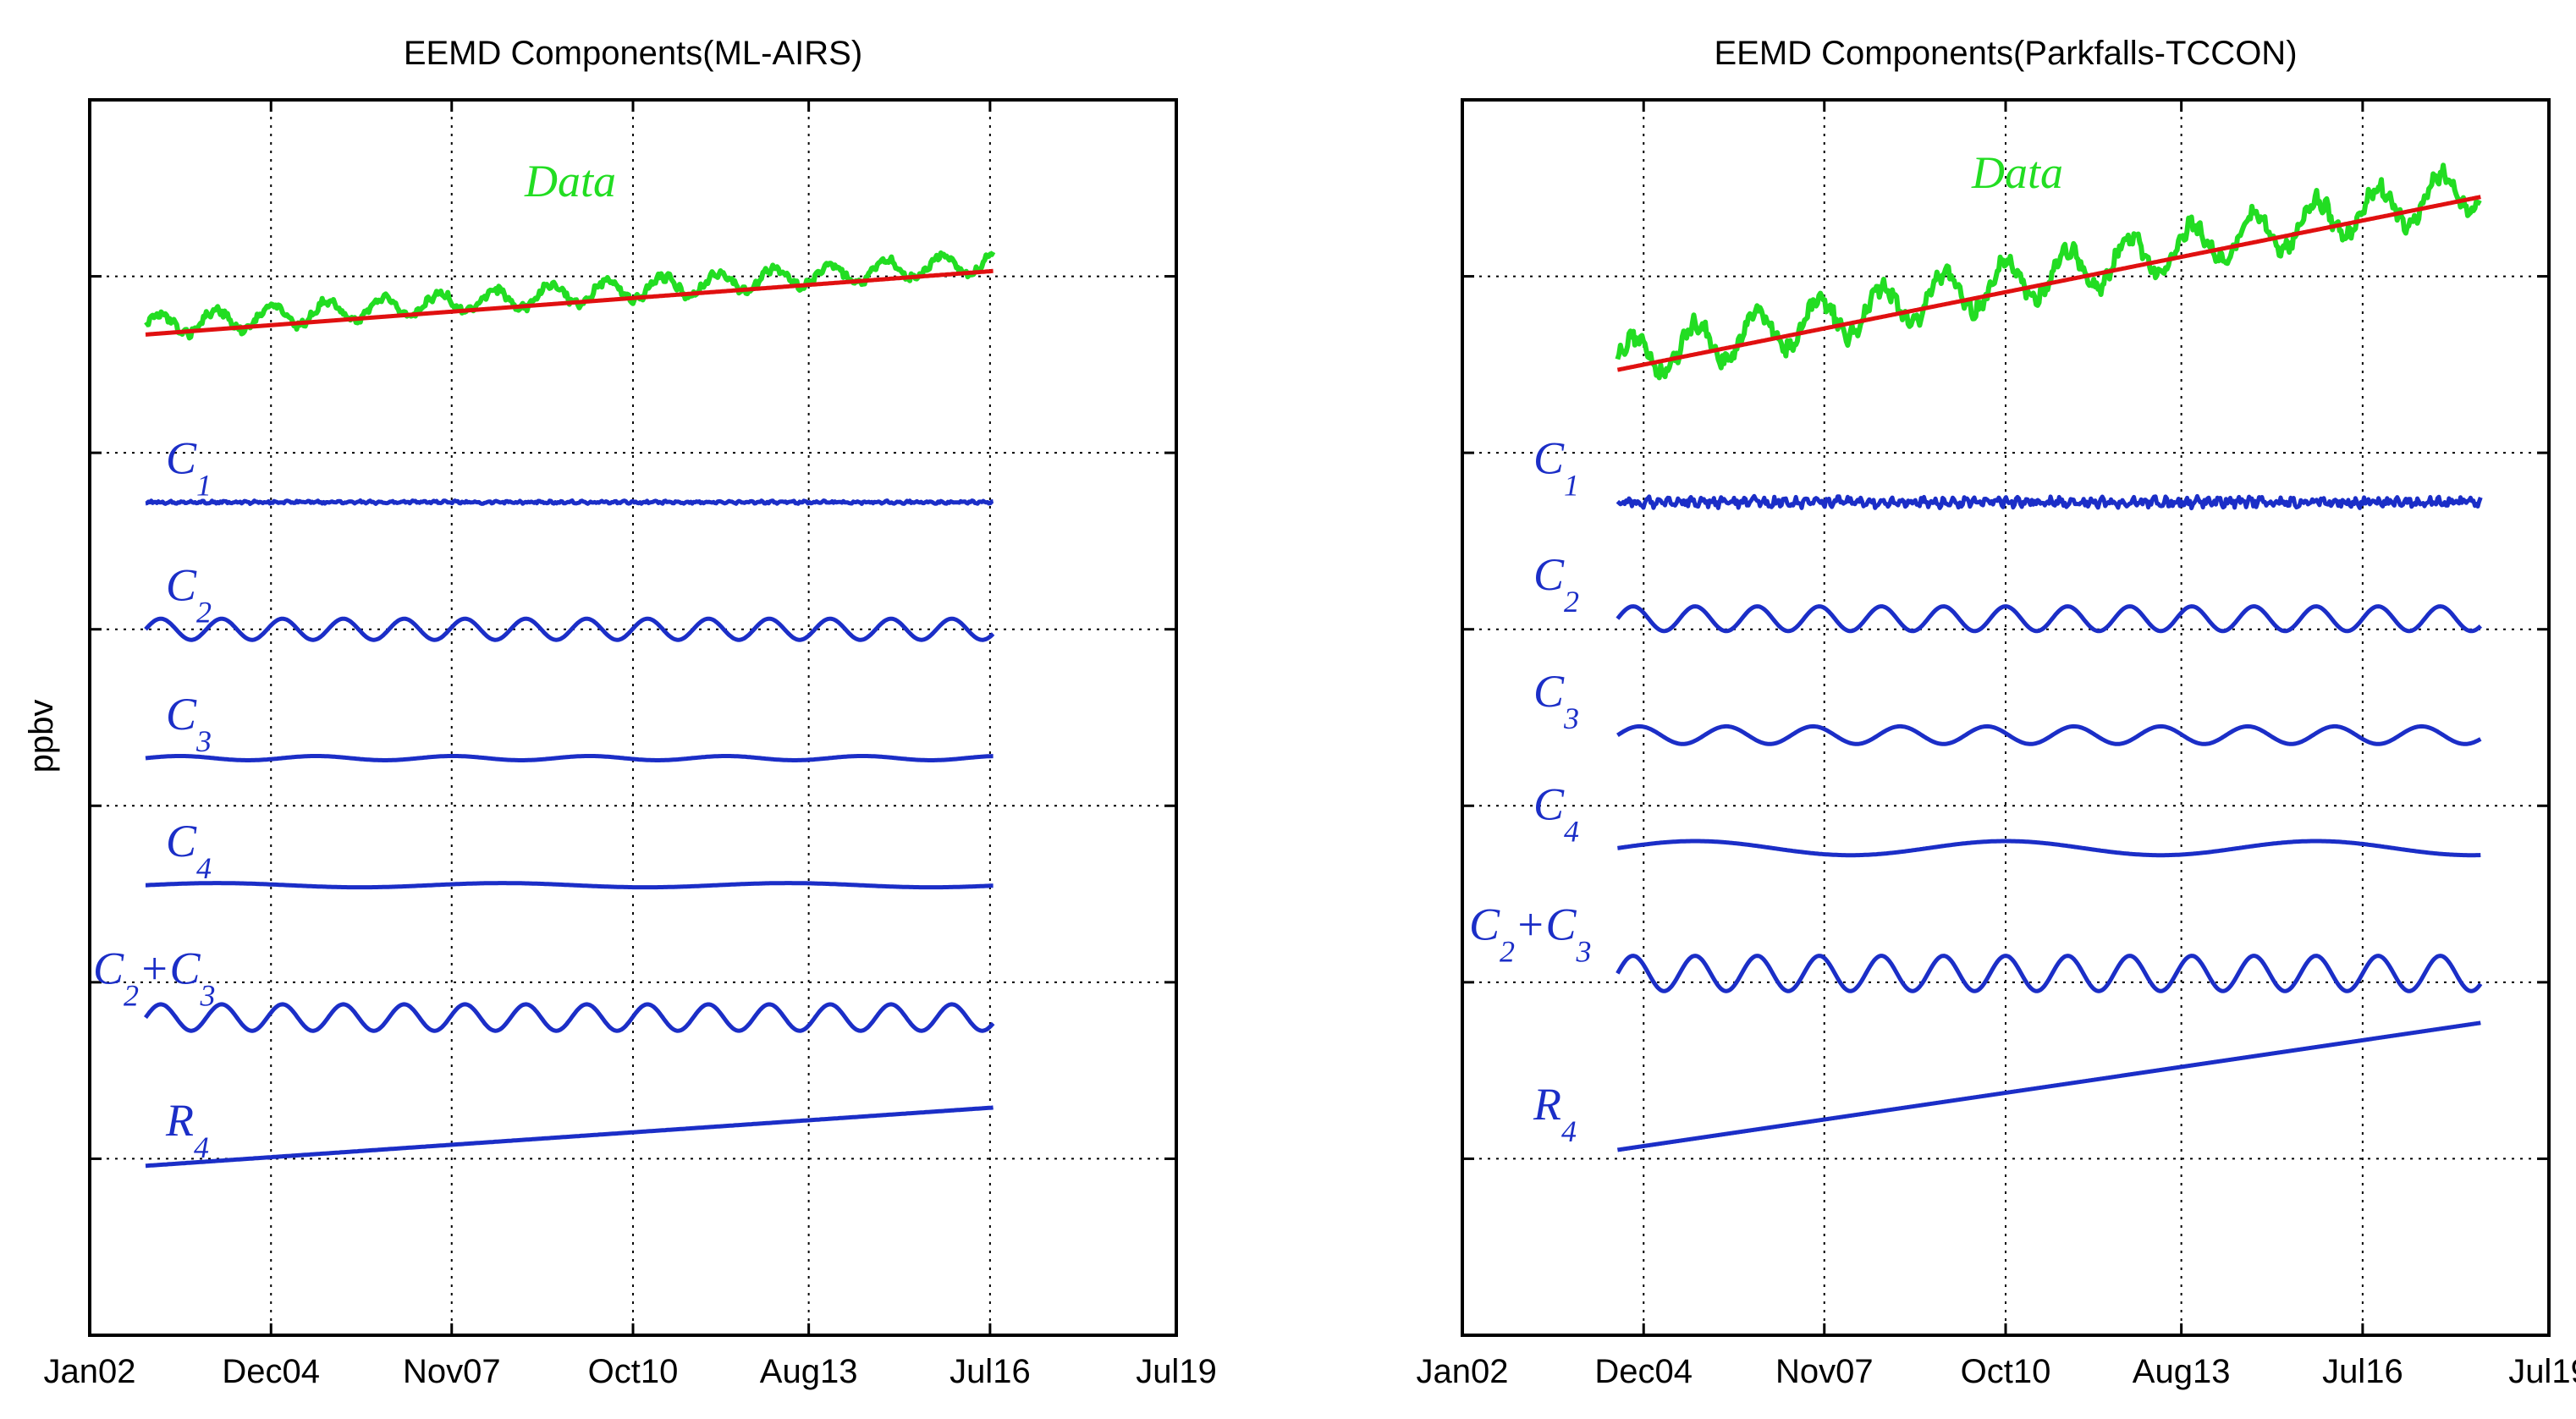  I want to click on y-axis-label: ppbv, so click(41, 737).